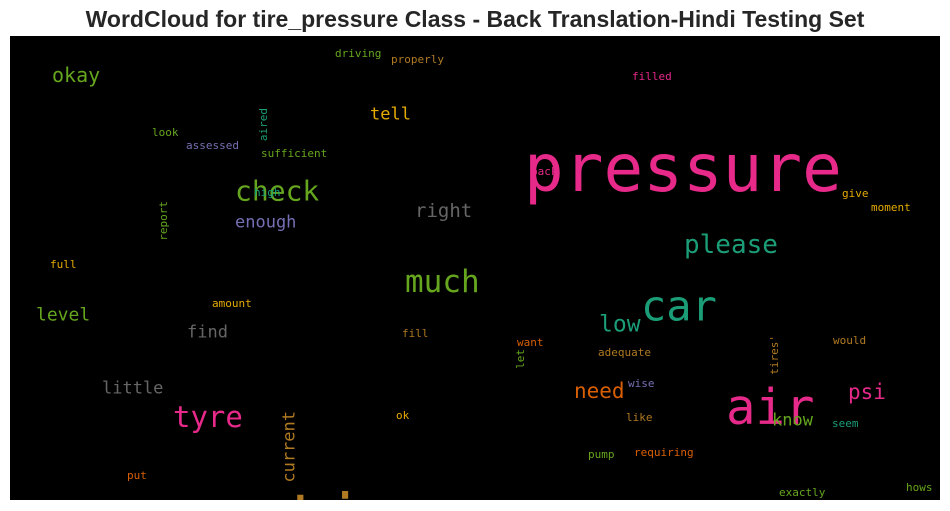 Image resolution: width=950 pixels, height=511 pixels. Describe the element at coordinates (76, 75) in the screenshot. I see `word-okay: okay` at that location.